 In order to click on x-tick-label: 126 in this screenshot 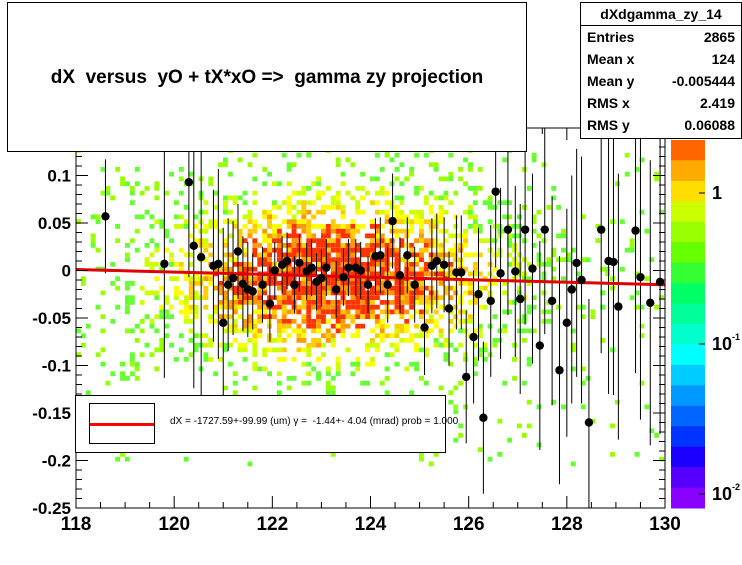, I will do `click(469, 524)`.